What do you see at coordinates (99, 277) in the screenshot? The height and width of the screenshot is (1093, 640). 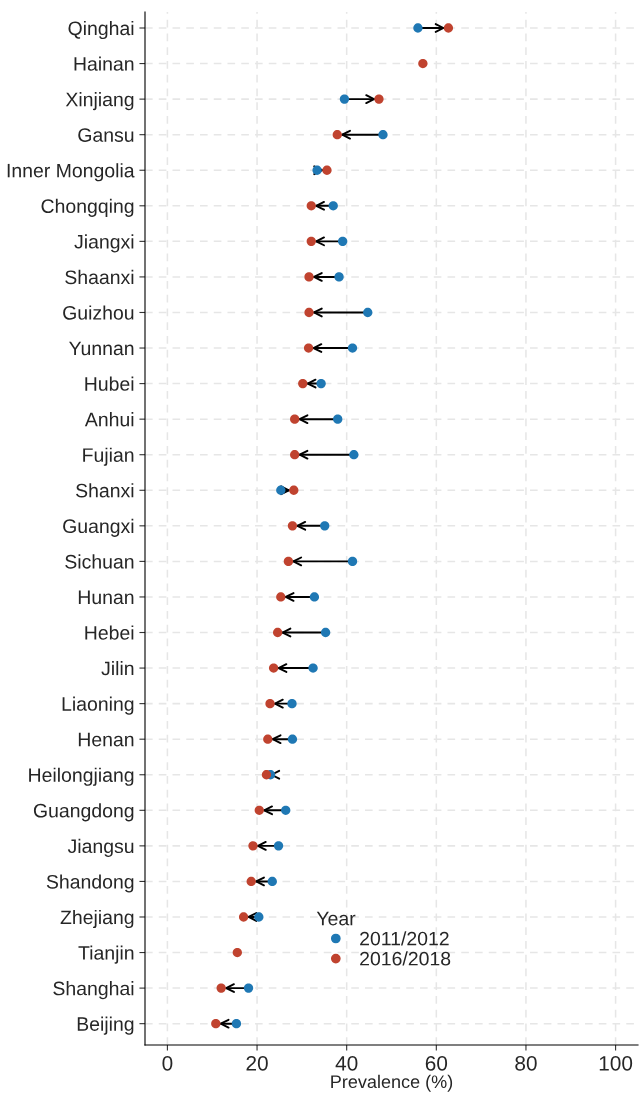 I see `y-tick-label: Shaanxi` at bounding box center [99, 277].